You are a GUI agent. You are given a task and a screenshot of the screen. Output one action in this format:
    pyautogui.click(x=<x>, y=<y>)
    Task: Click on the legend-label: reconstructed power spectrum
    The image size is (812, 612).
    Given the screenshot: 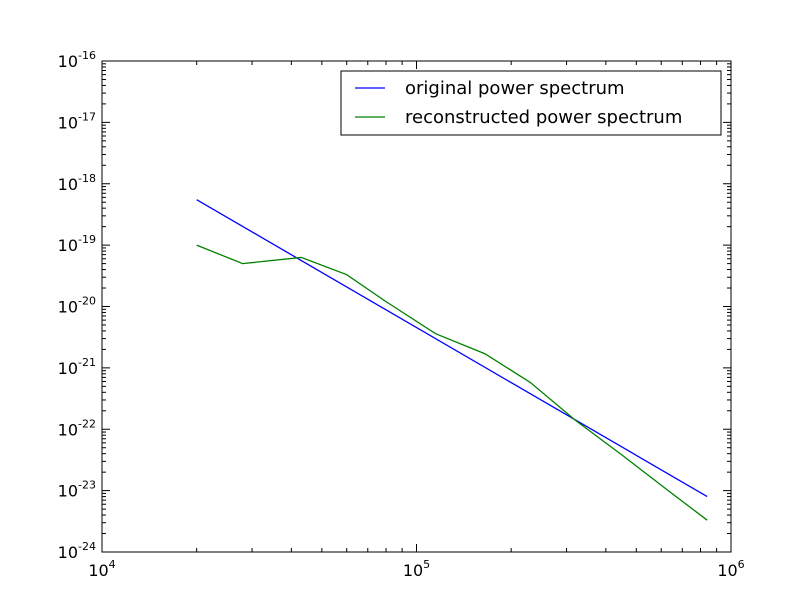 What is the action you would take?
    pyautogui.click(x=543, y=117)
    